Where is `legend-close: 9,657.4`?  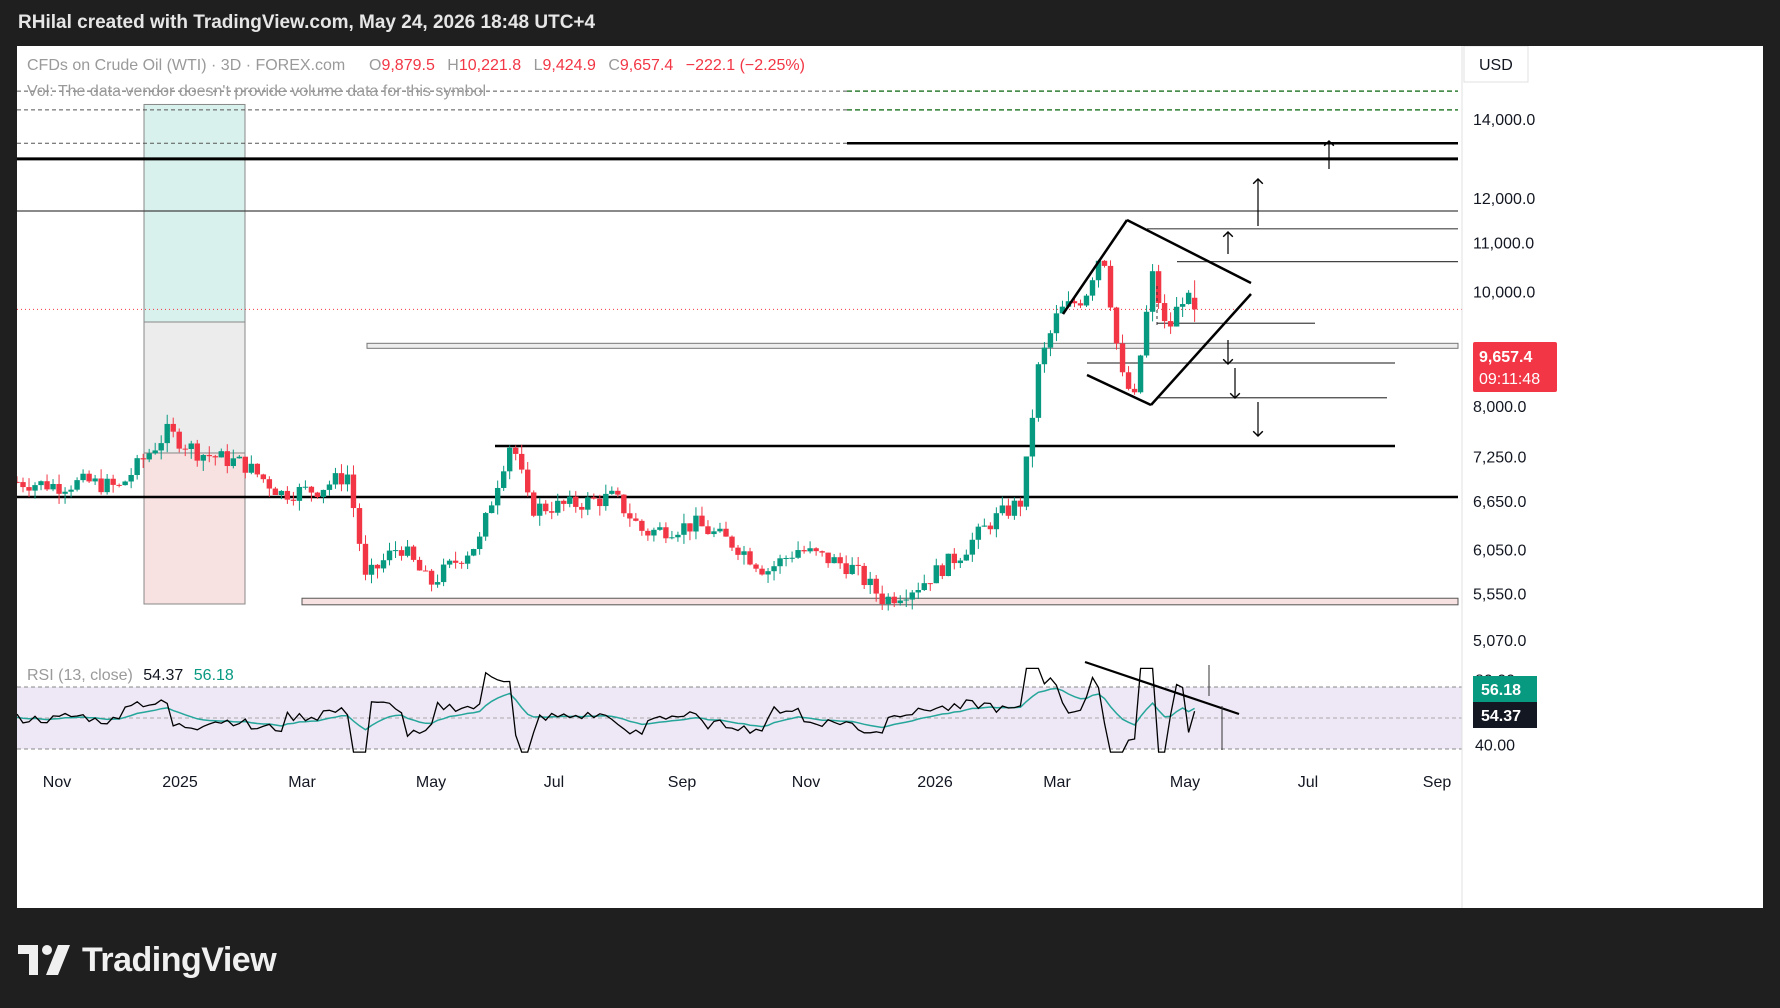
legend-close: 9,657.4 is located at coordinates (646, 65).